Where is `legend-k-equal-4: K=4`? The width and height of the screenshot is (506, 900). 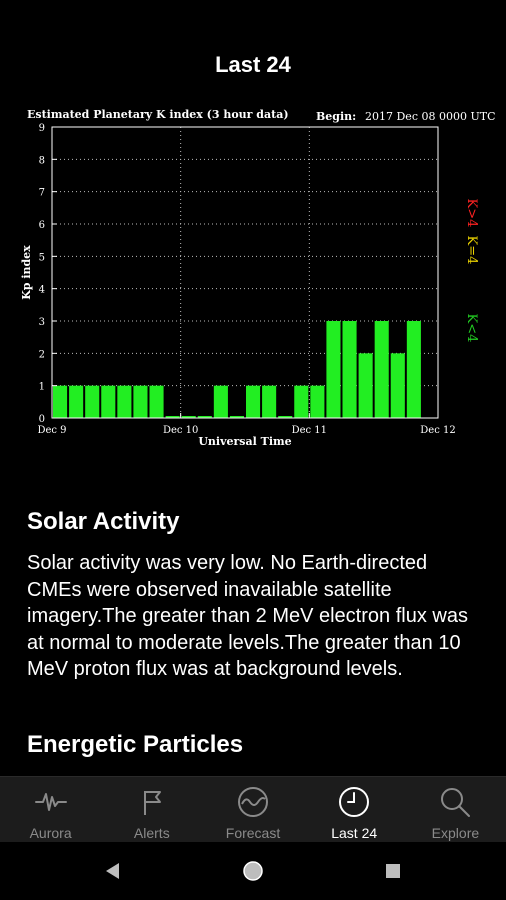
legend-k-equal-4: K=4 is located at coordinates (471, 250).